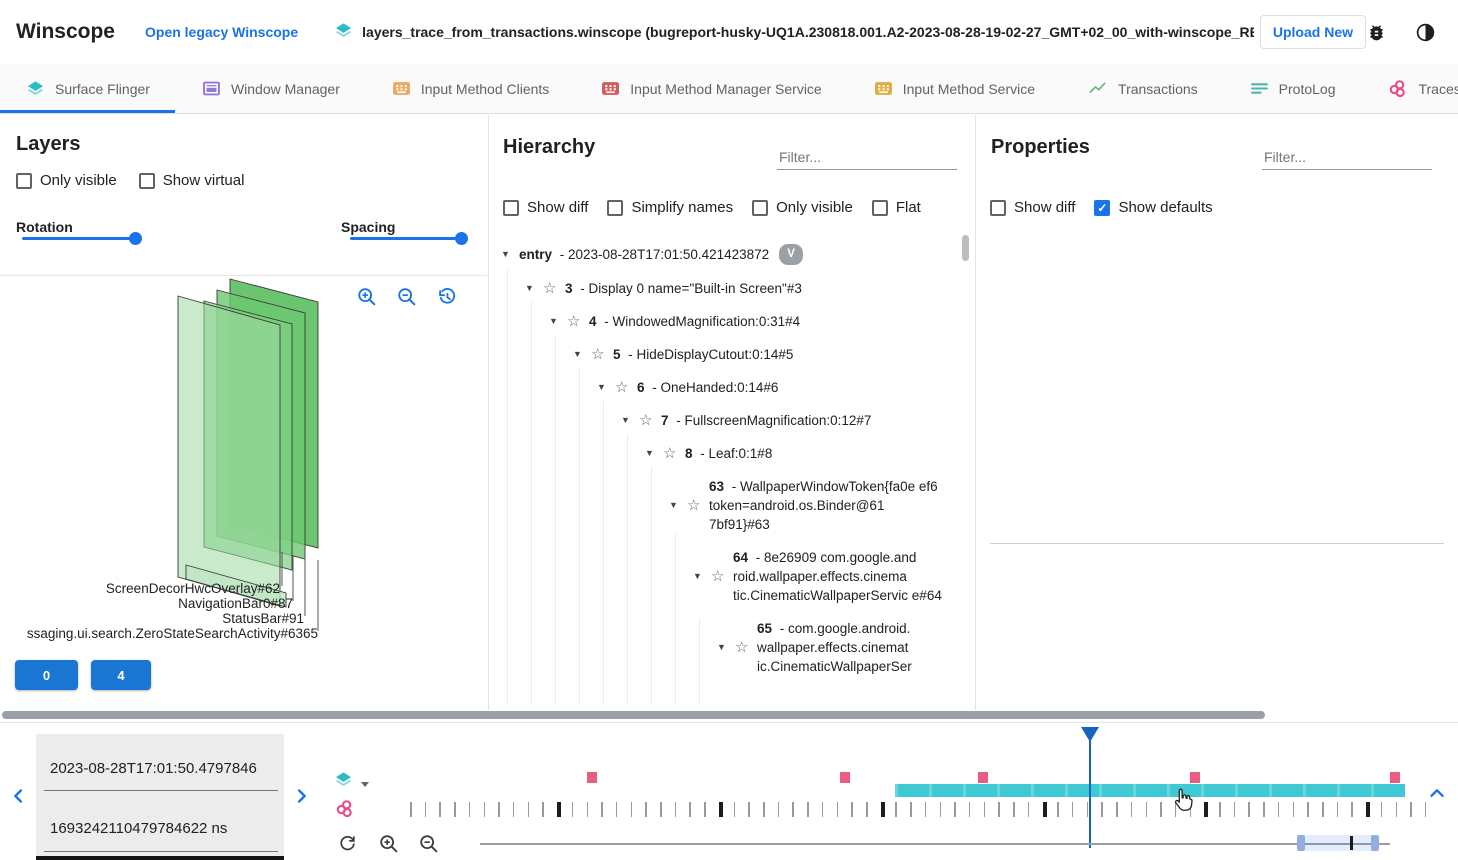 The image size is (1458, 860). I want to click on horizontal-scrollbar, so click(633, 715).